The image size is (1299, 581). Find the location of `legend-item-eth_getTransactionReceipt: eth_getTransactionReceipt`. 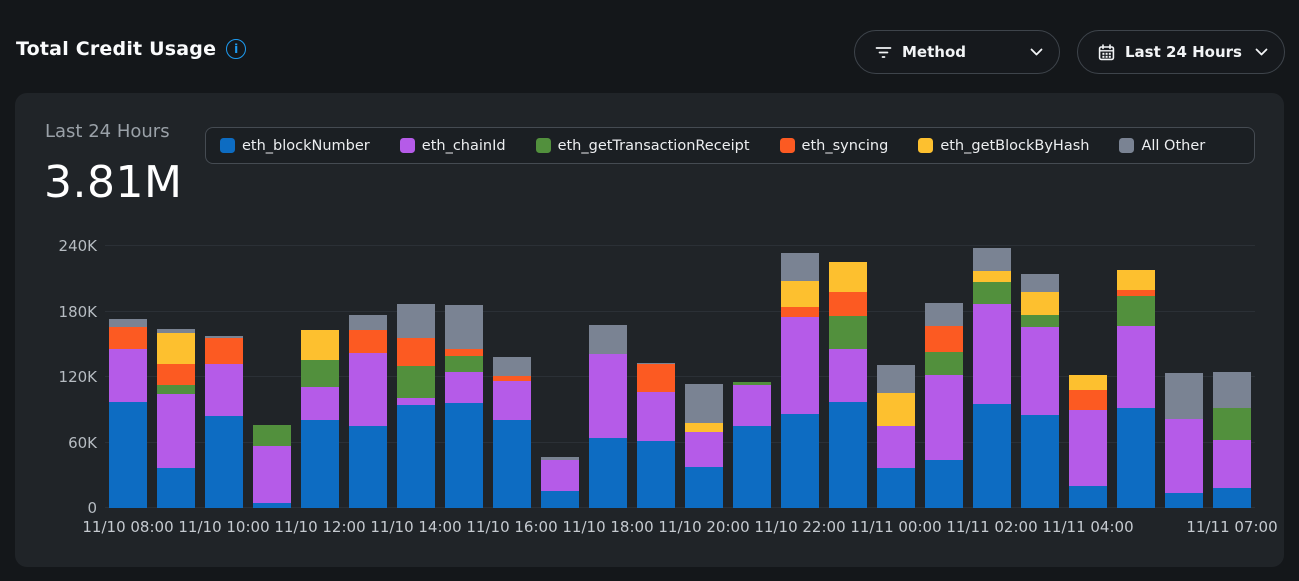

legend-item-eth_getTransactionReceipt: eth_getTransactionReceipt is located at coordinates (642, 146).